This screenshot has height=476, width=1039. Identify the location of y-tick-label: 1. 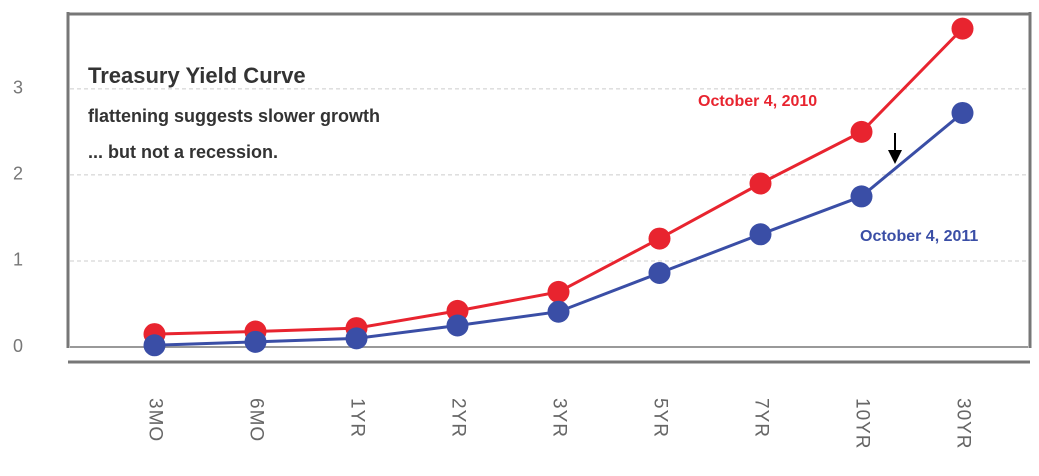
(18, 260).